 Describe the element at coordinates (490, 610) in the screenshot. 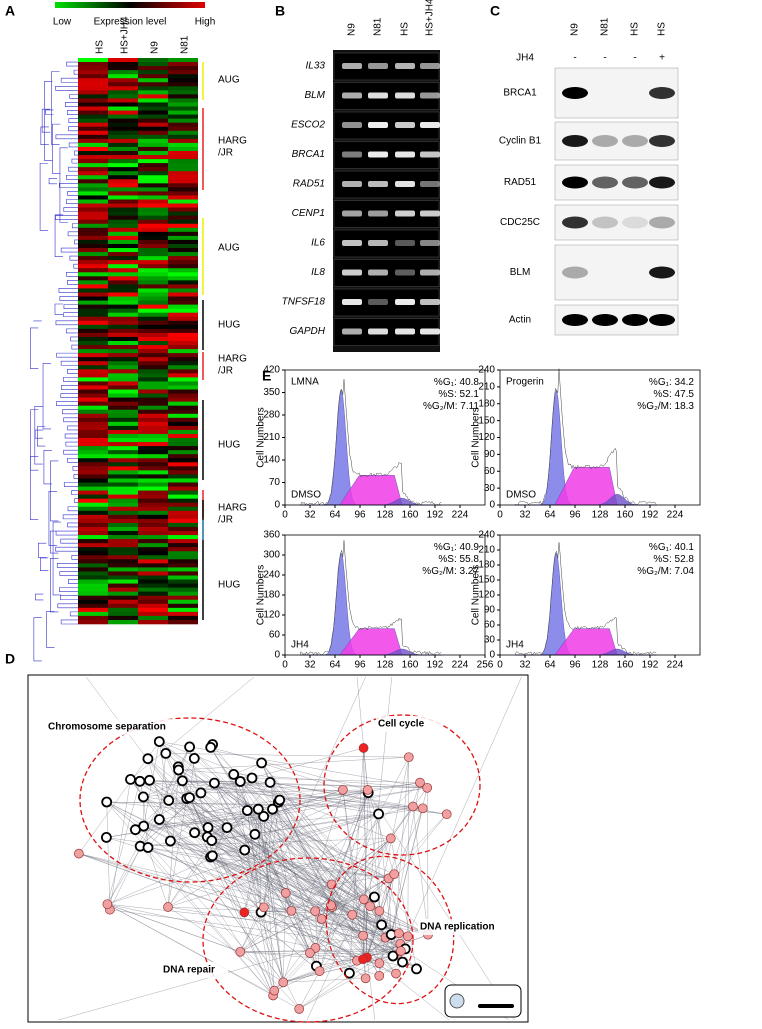

I see `y-tick-label: 90` at that location.